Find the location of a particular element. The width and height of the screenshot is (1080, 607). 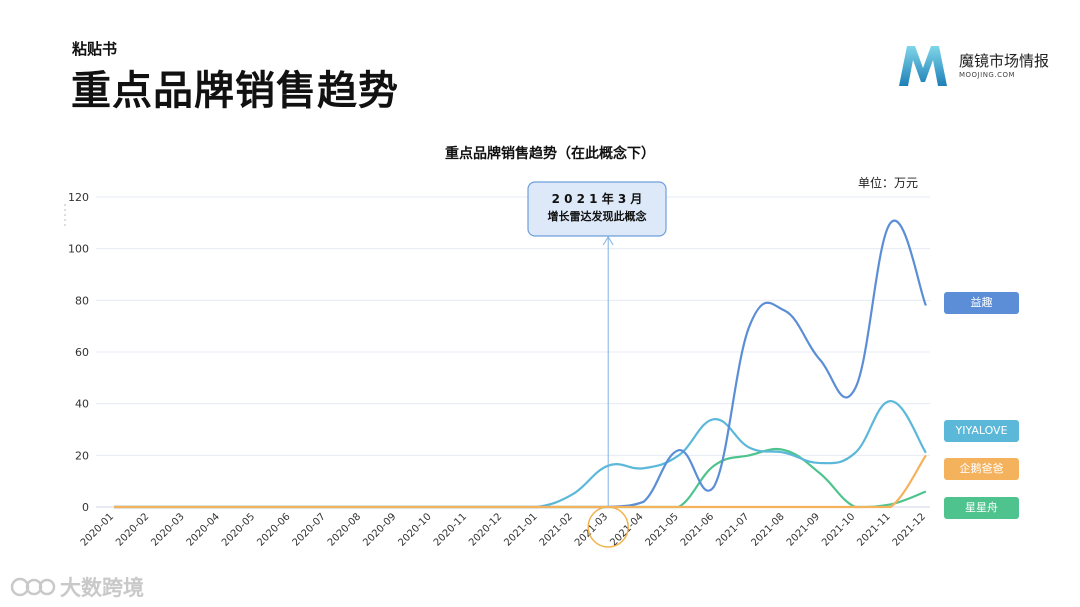

x-tick-label: 2021-02 is located at coordinates (556, 529).